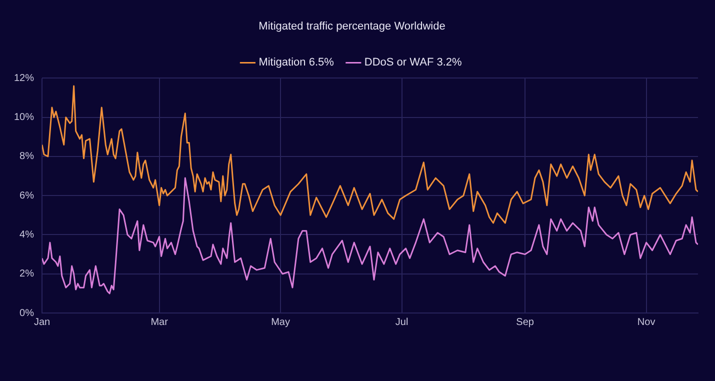 The image size is (715, 381). I want to click on x-tick-label: May, so click(280, 322).